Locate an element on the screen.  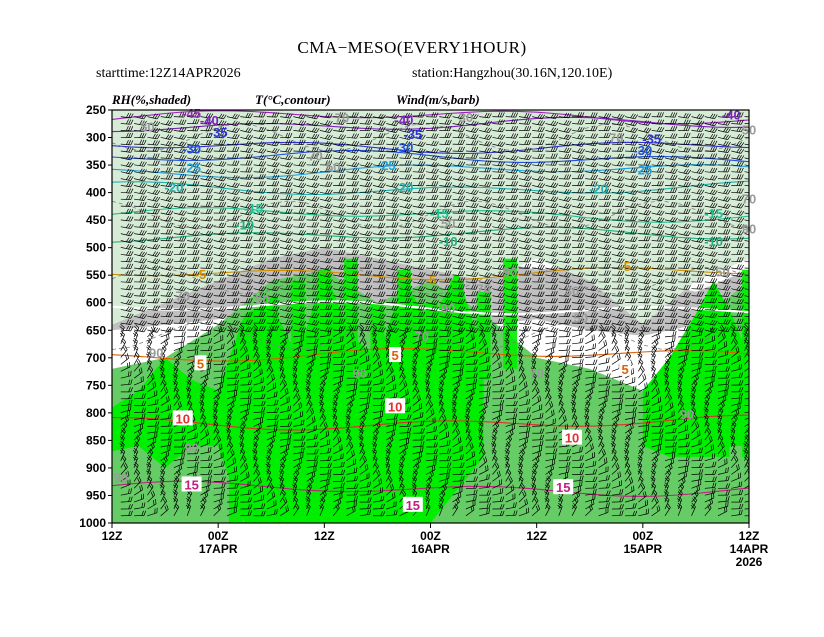
temperature-contour is located at coordinates (430, 488).